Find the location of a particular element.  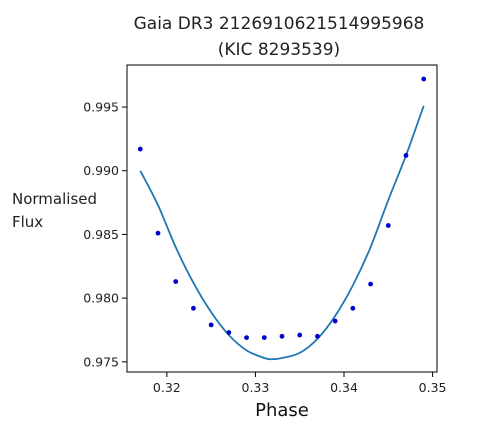

x-tick-label: 0.34 is located at coordinates (344, 387).